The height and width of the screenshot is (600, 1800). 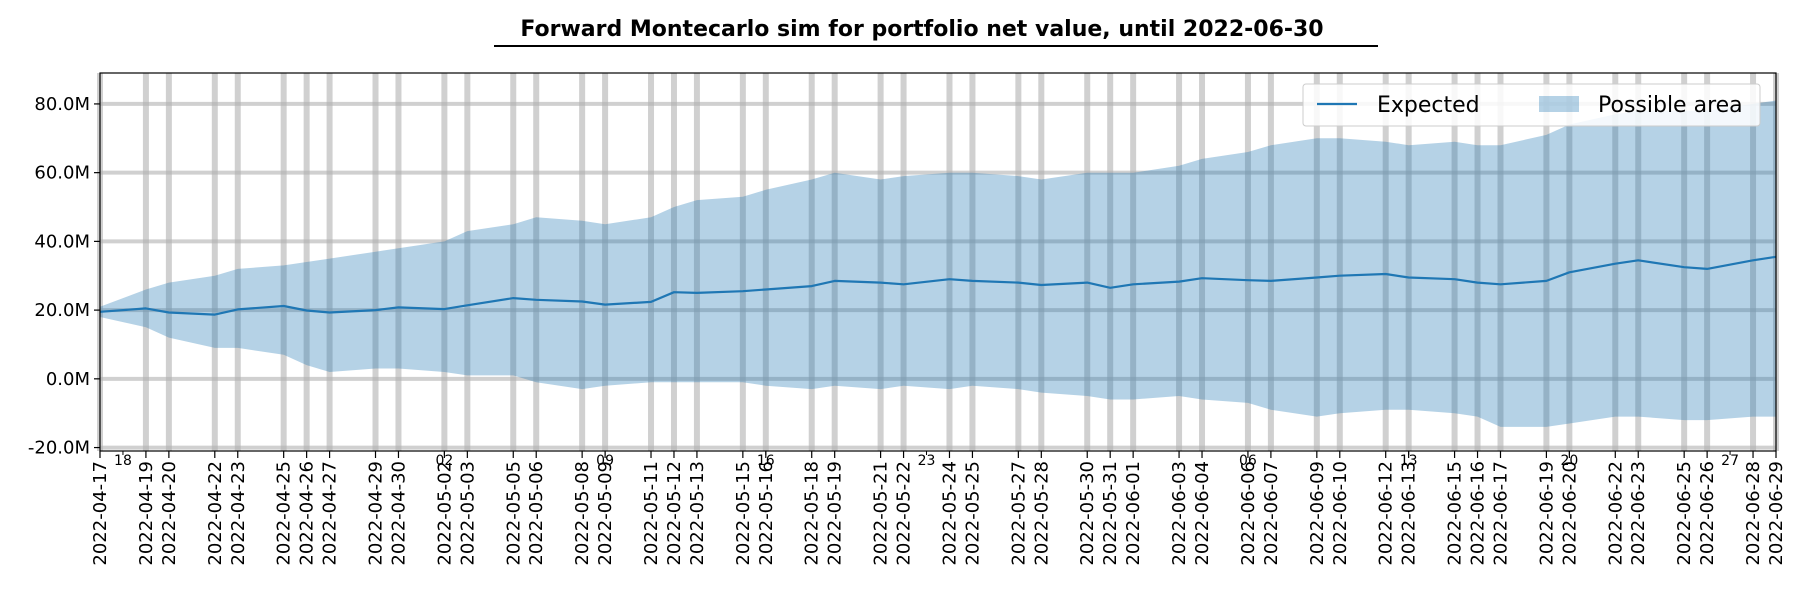 I want to click on x-tick-label: 2022-06-26, so click(x=1707, y=513).